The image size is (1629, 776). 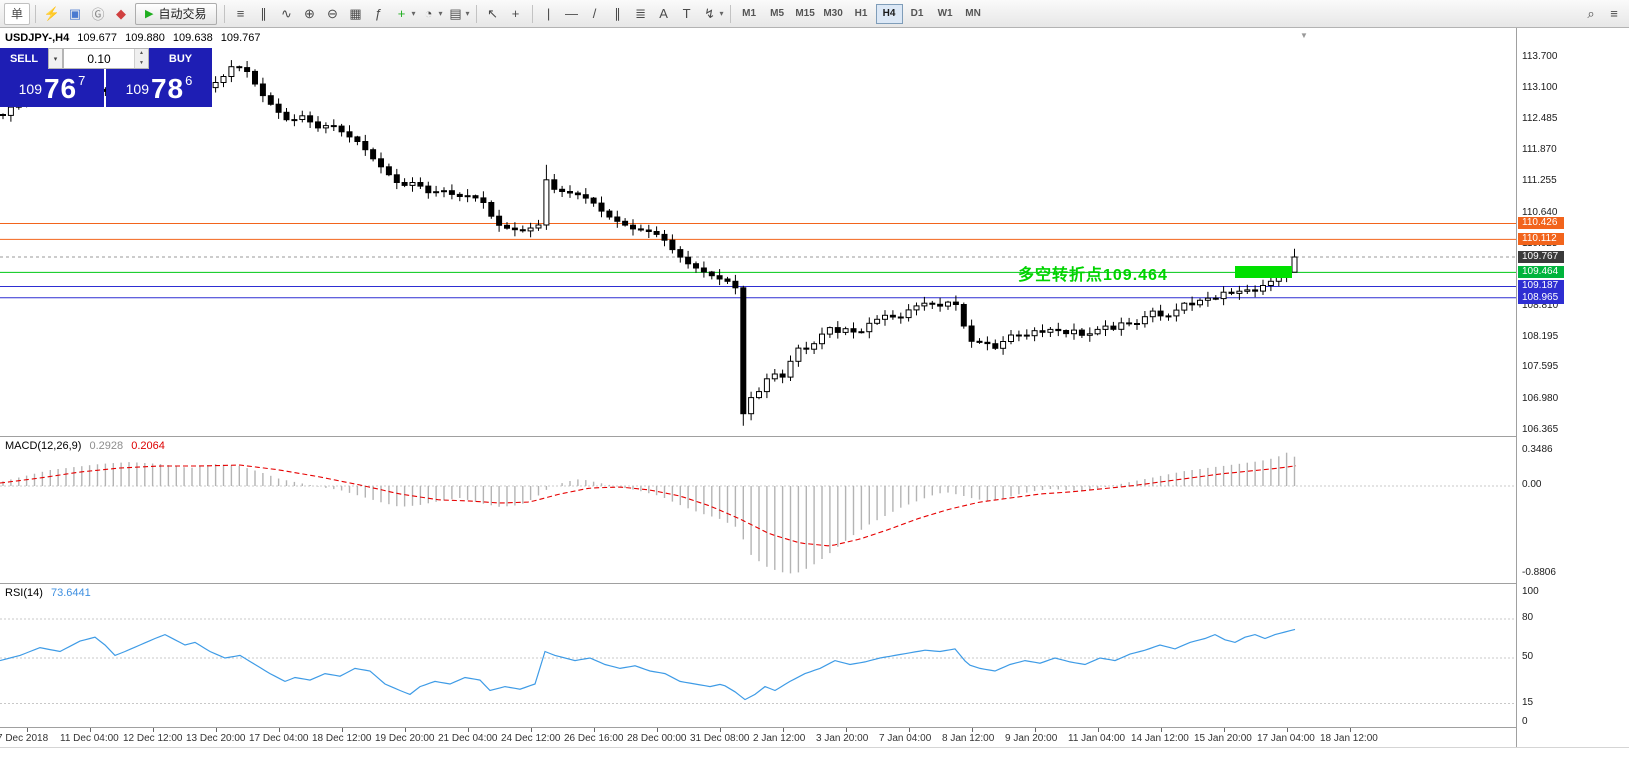 I want to click on bid-price: 109 76 7, so click(x=52, y=88).